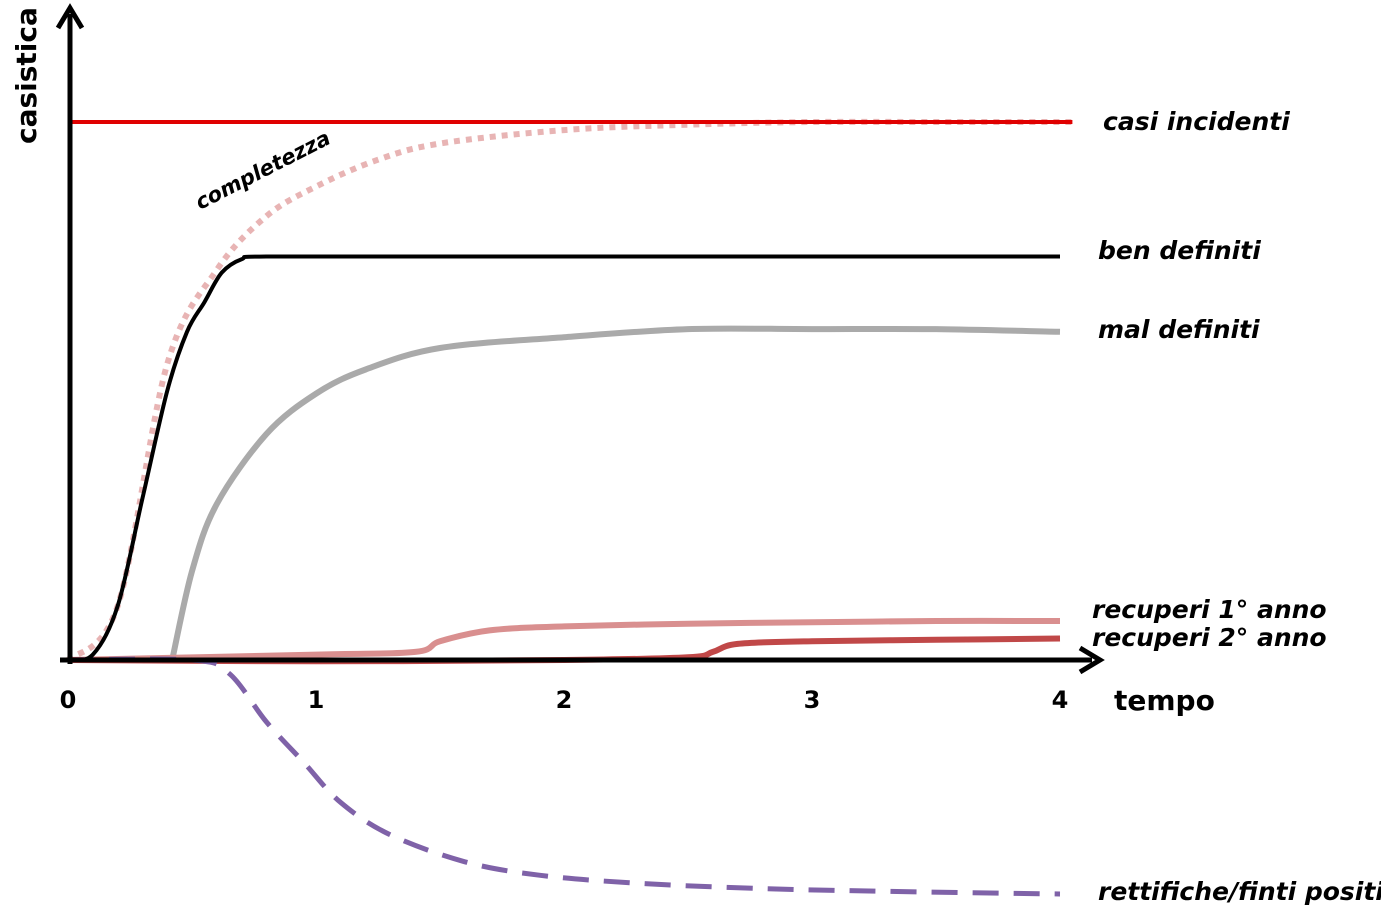 This screenshot has width=1381, height=907. Describe the element at coordinates (1196, 121) in the screenshot. I see `series-label-casi-incidenti: casi incidenti` at that location.